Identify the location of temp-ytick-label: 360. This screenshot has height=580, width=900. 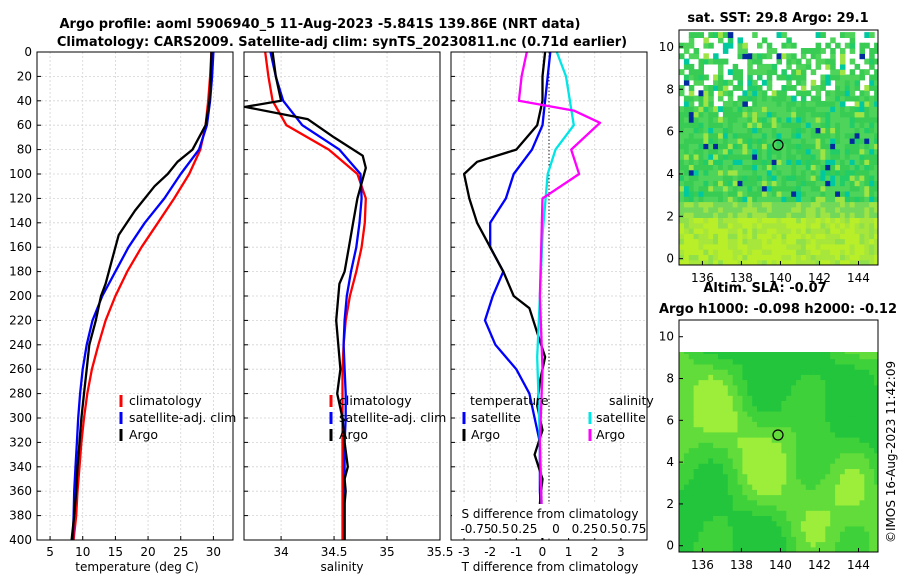
(20, 491).